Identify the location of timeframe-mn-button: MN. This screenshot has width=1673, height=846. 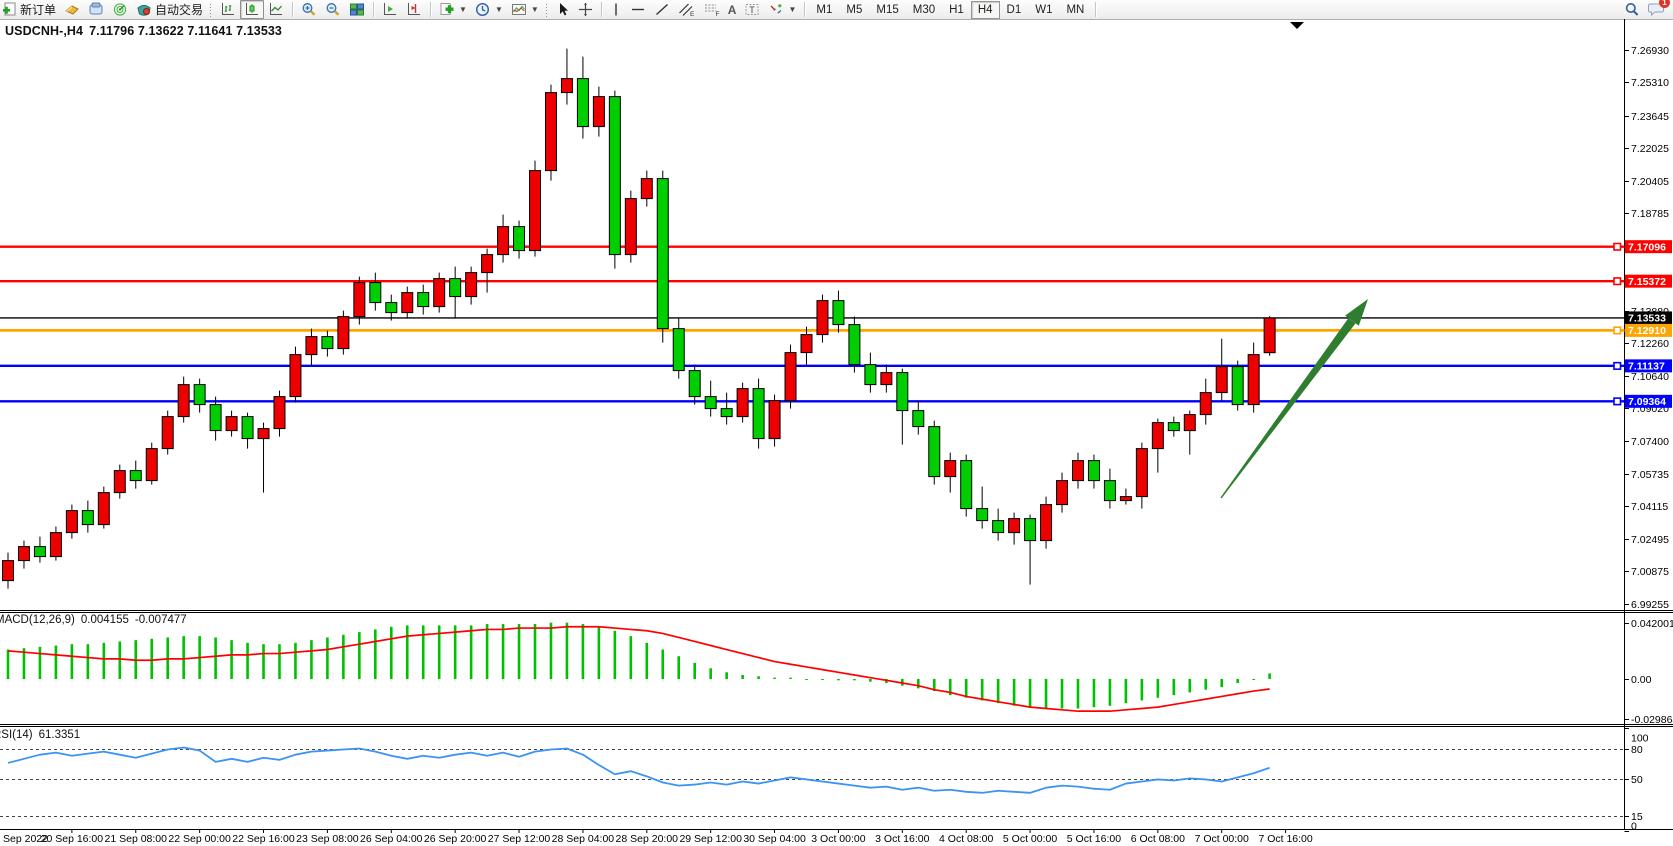
(1075, 9).